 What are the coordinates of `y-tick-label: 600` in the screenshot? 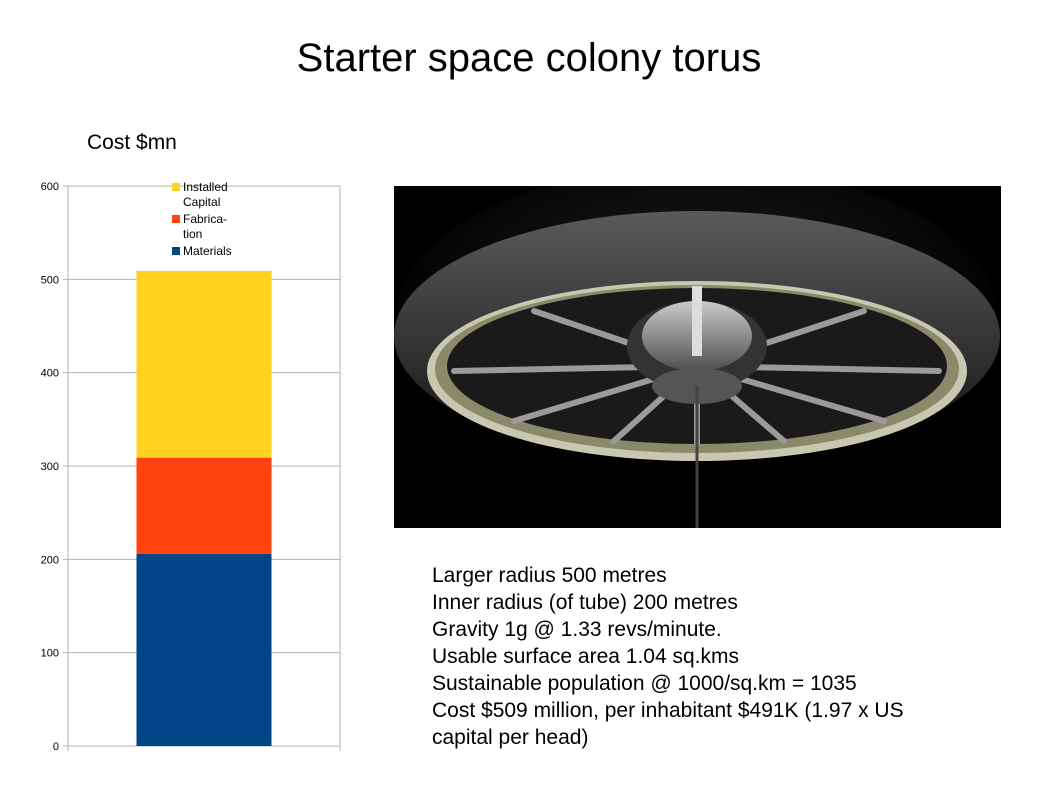 It's located at (50, 187).